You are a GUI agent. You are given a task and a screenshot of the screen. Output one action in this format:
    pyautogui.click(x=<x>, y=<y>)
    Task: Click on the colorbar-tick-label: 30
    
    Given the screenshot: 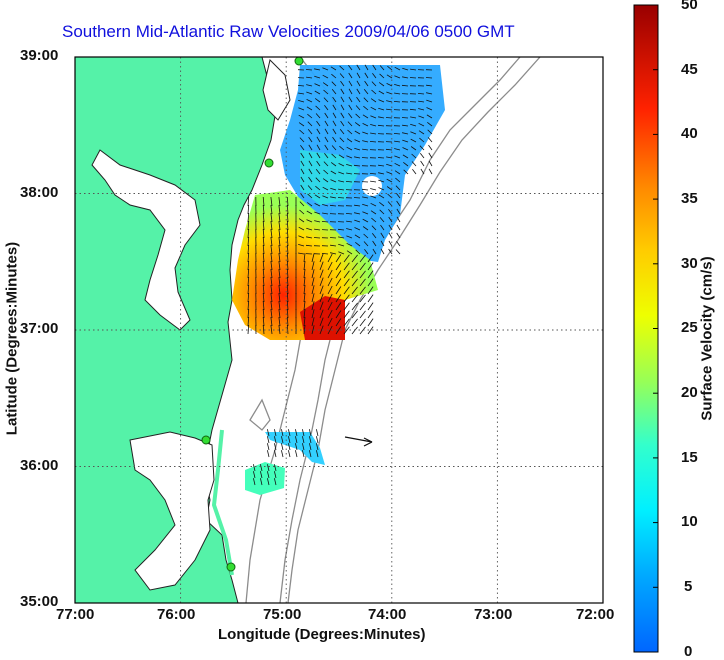 What is the action you would take?
    pyautogui.click(x=689, y=263)
    